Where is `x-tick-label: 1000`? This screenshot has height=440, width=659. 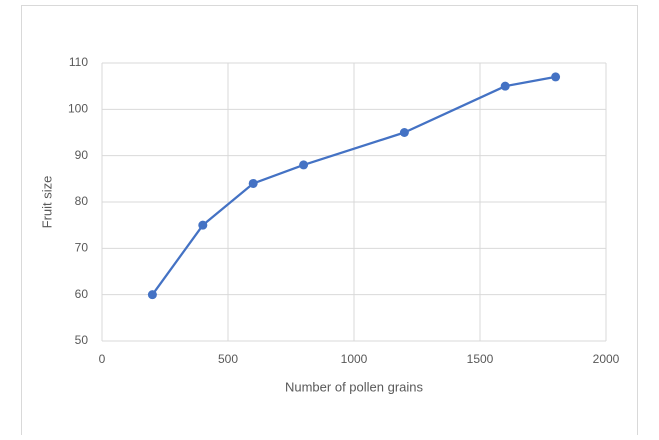 x-tick-label: 1000 is located at coordinates (354, 359).